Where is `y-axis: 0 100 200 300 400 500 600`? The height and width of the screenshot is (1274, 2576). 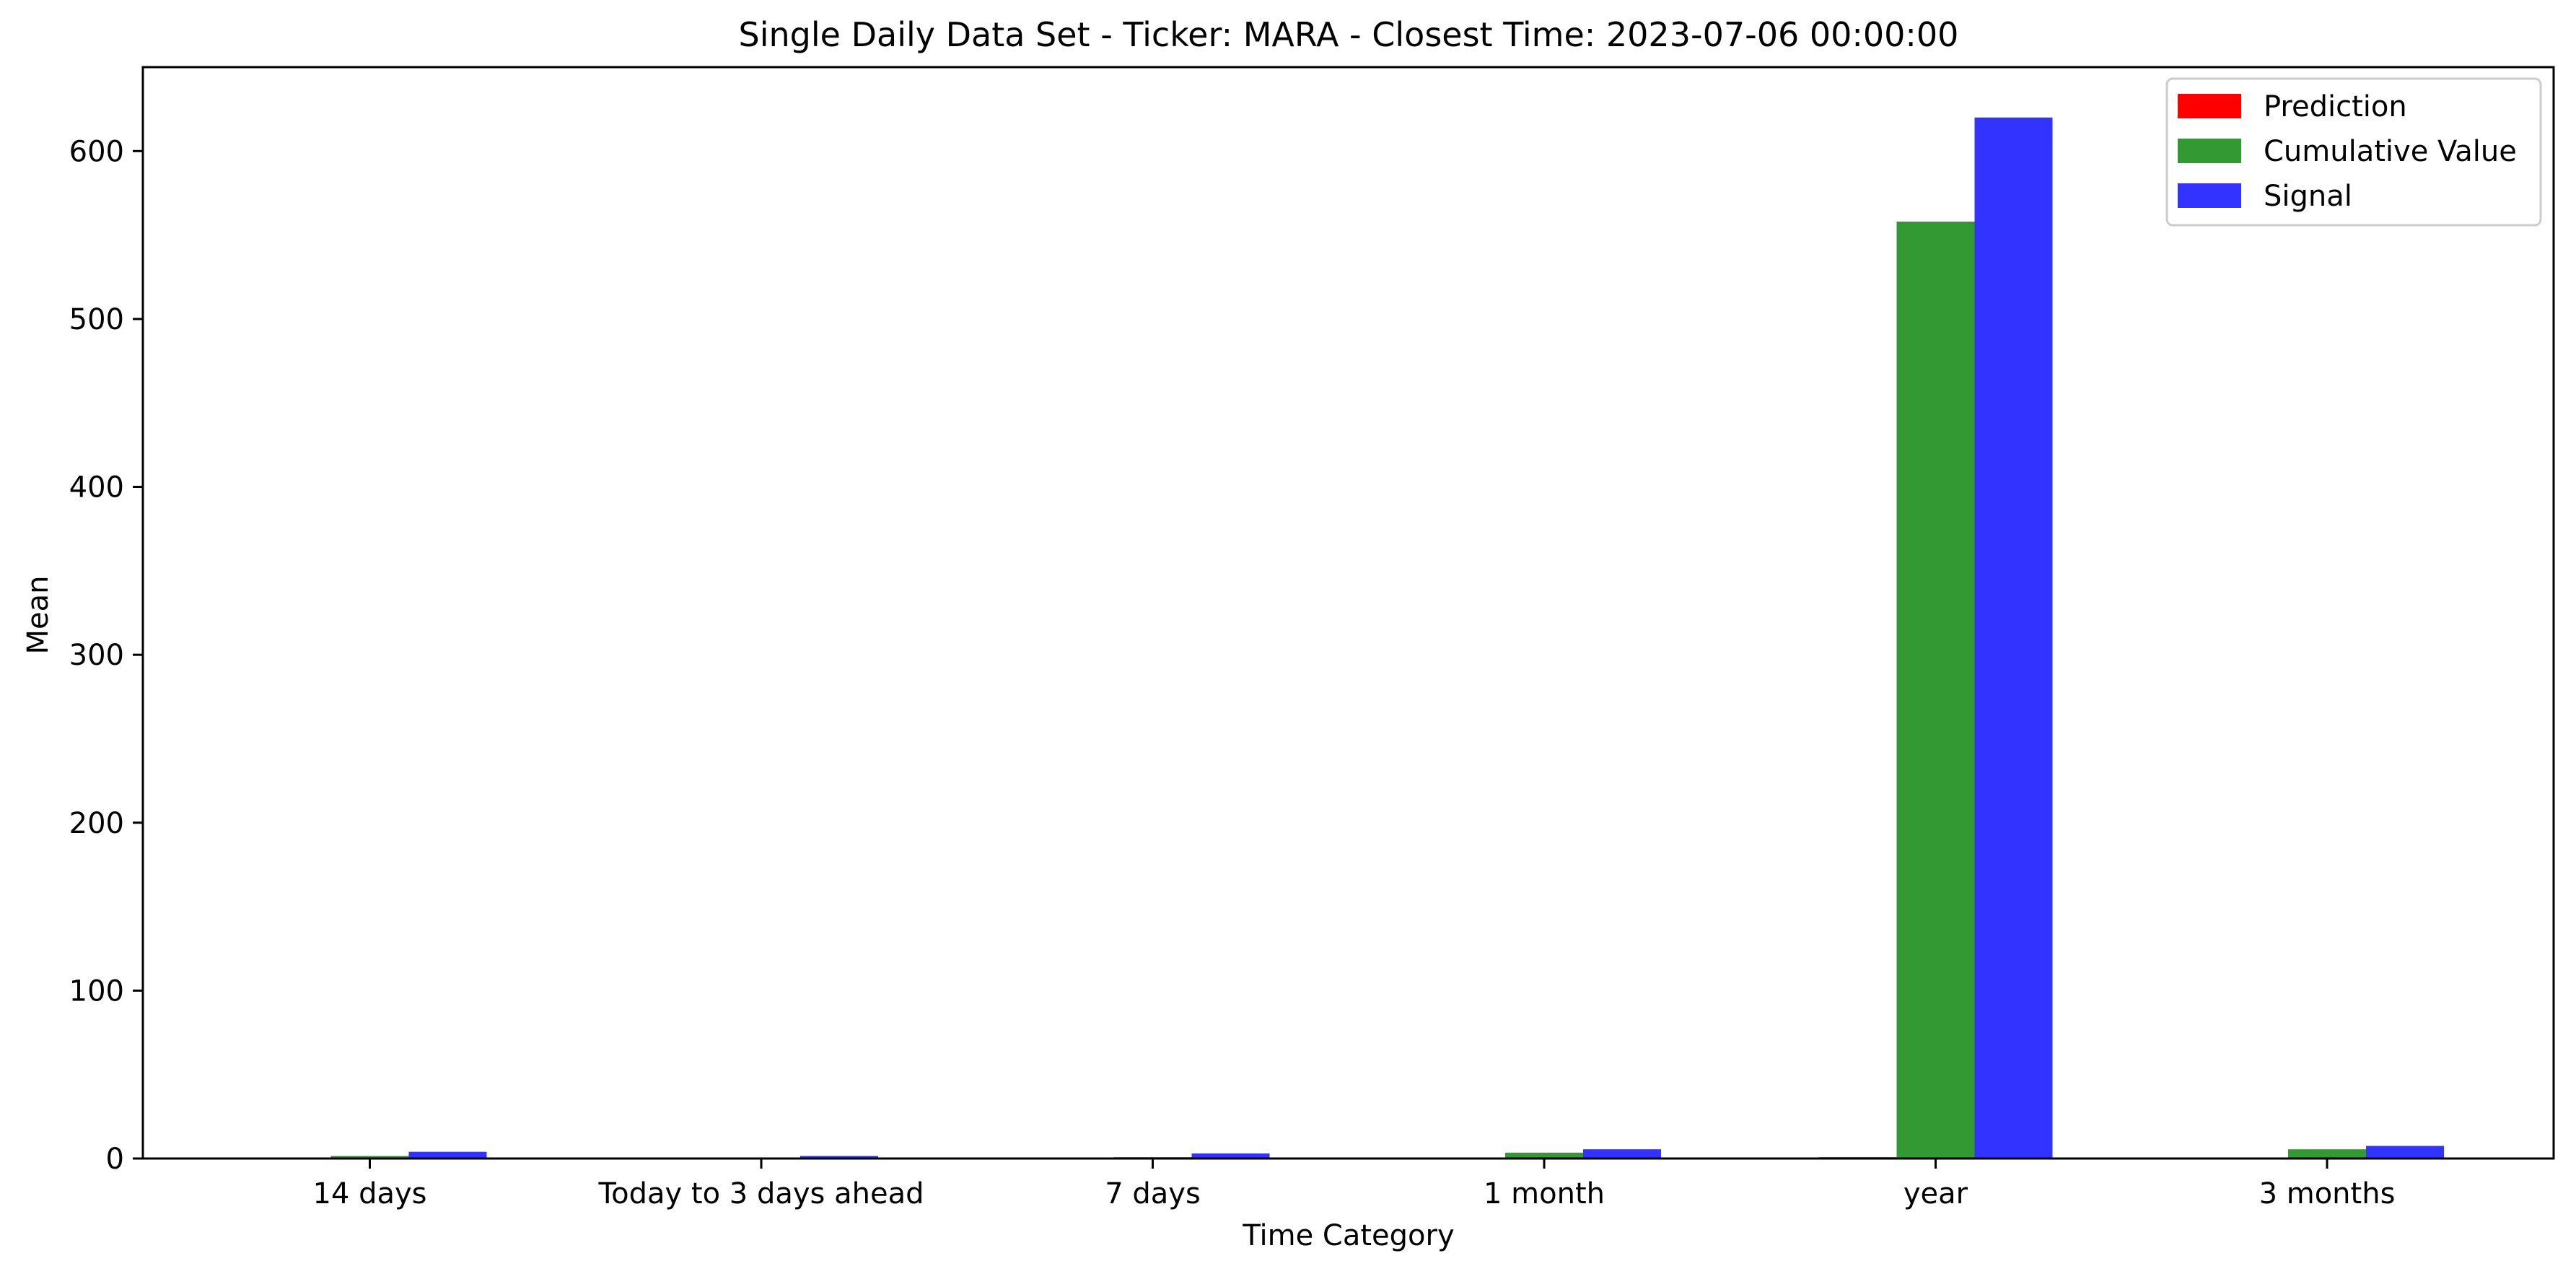
y-axis: 0 100 200 300 400 500 600 is located at coordinates (106, 655).